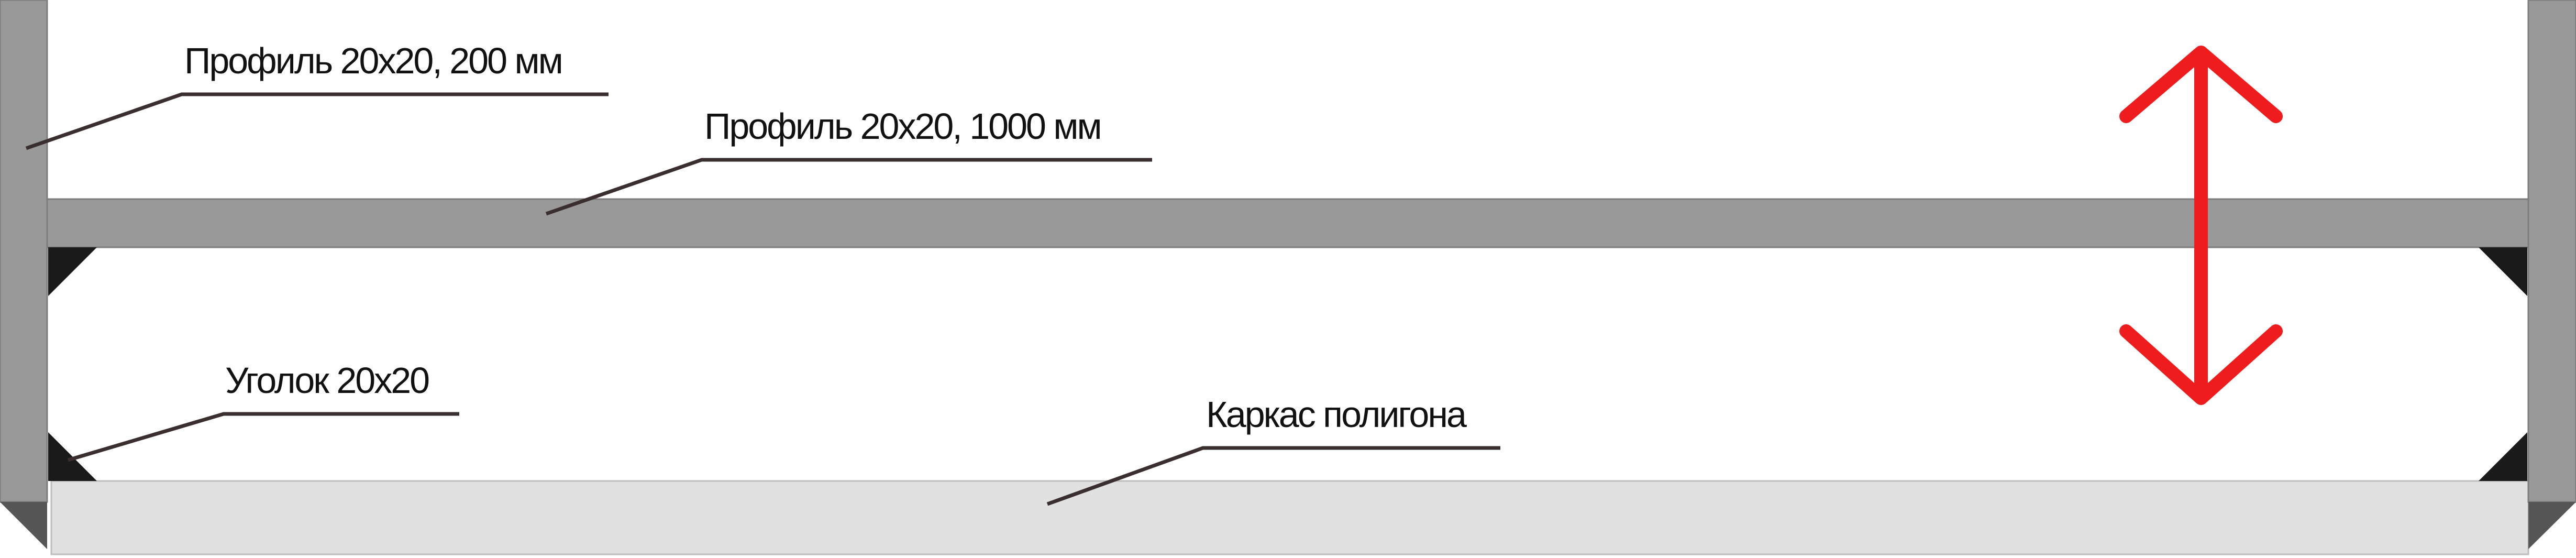 The width and height of the screenshot is (2576, 558). I want to click on corner-bracket-right-lower, so click(2503, 456).